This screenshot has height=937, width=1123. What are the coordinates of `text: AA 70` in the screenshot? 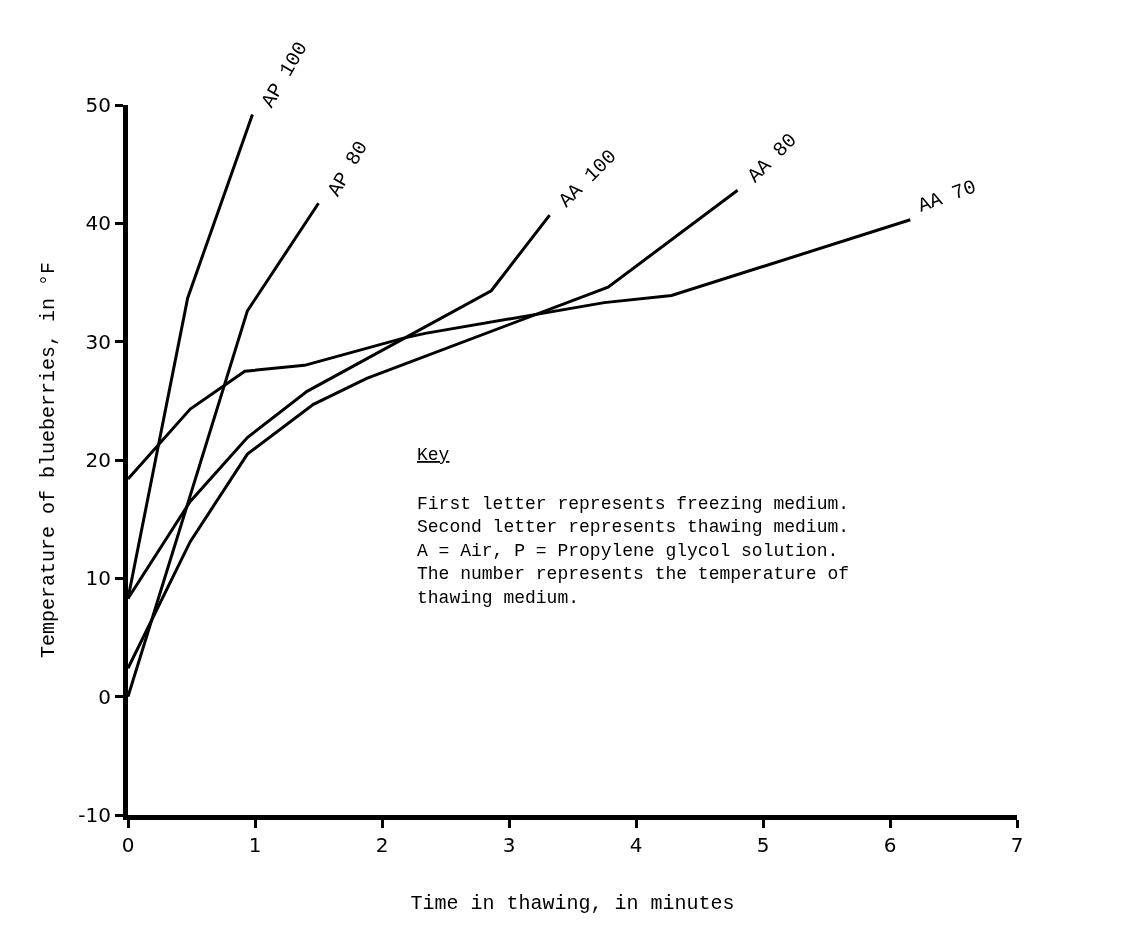 It's located at (947, 196).